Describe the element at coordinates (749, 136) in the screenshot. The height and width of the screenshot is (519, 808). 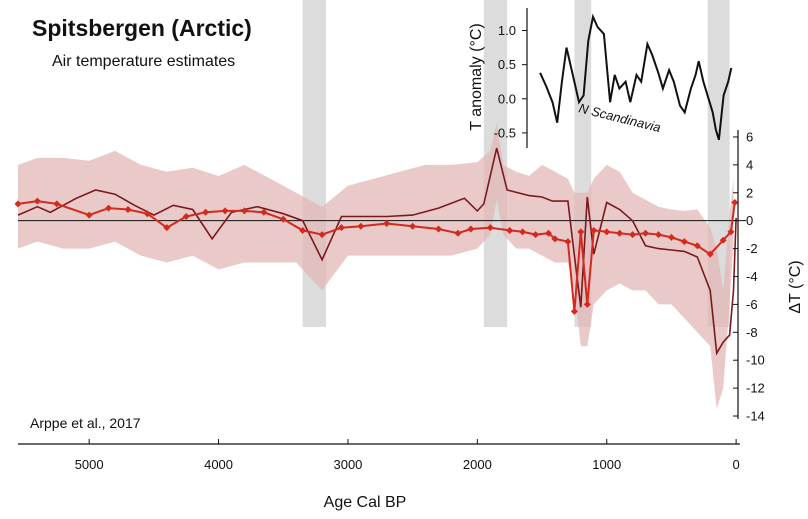
I see `y-tick-label: 6` at that location.